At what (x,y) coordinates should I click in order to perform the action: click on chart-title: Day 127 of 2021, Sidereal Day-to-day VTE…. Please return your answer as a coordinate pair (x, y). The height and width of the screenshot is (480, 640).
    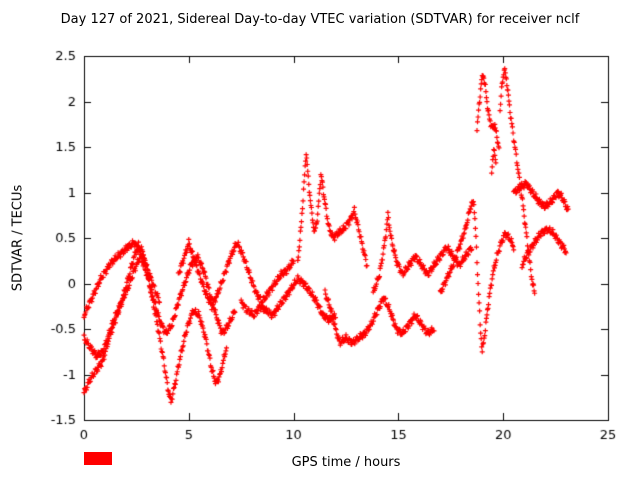
    Looking at the image, I should click on (320, 19).